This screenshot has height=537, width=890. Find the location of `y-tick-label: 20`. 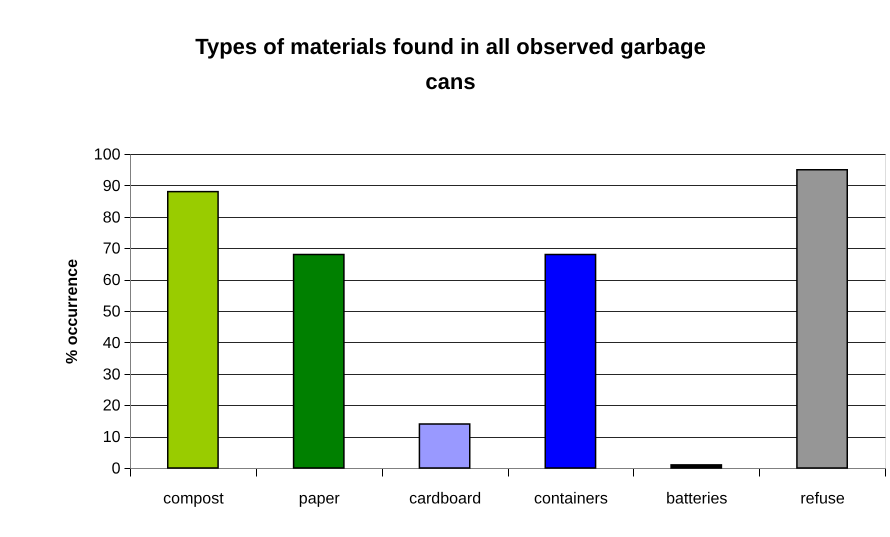

y-tick-label: 20 is located at coordinates (111, 406).